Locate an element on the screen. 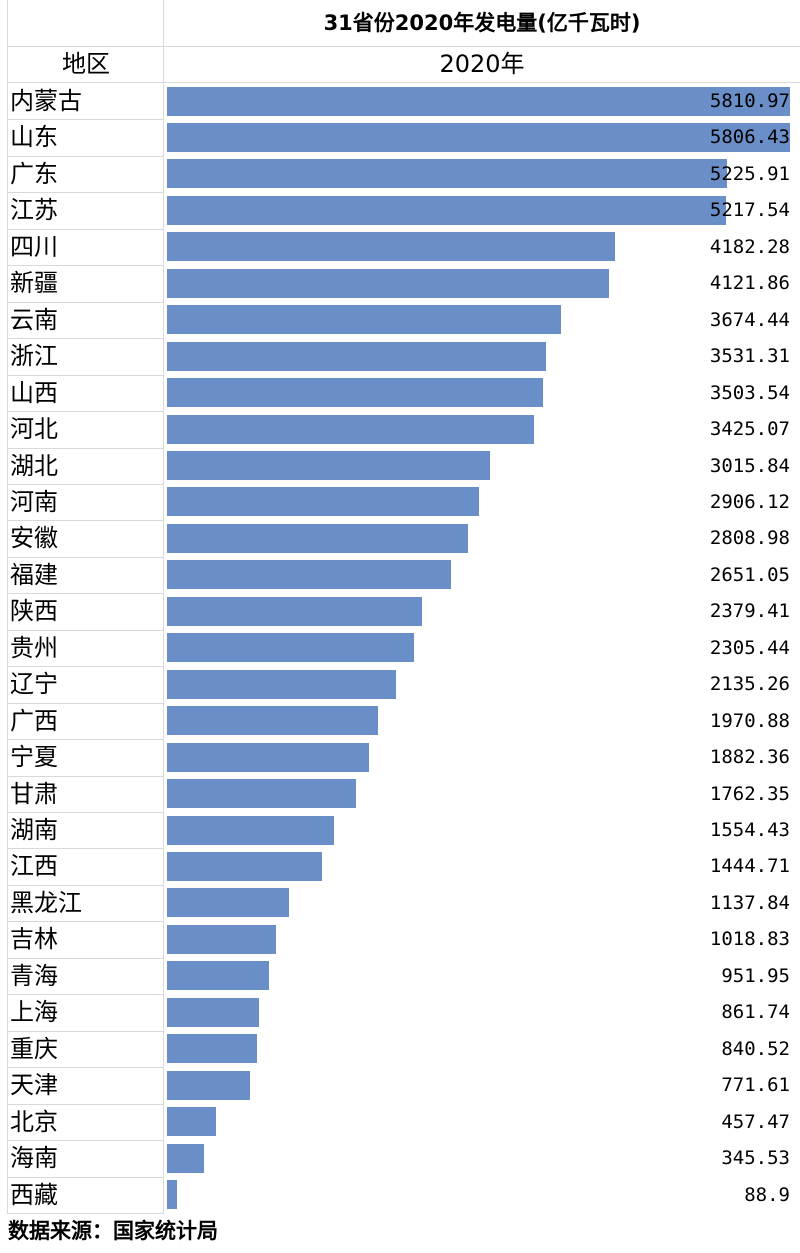 Image resolution: width=800 pixels, height=1253 pixels. region-label: 北京 is located at coordinates (34, 1121).